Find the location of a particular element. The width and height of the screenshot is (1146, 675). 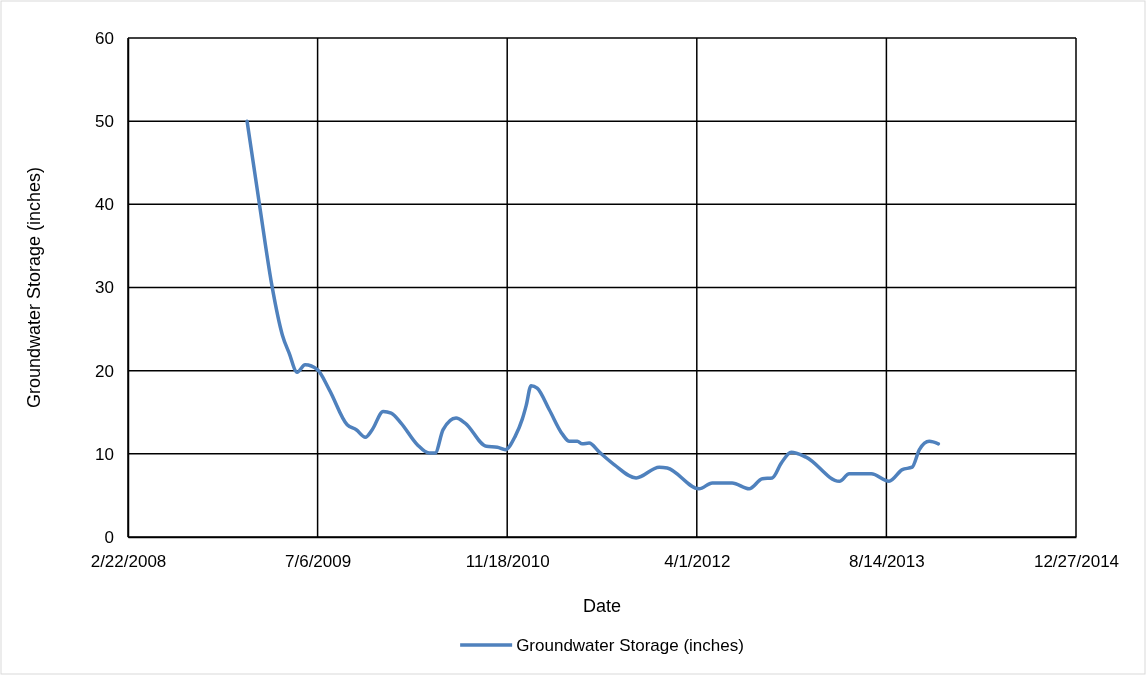

y-tick-label: 60 is located at coordinates (104, 38).